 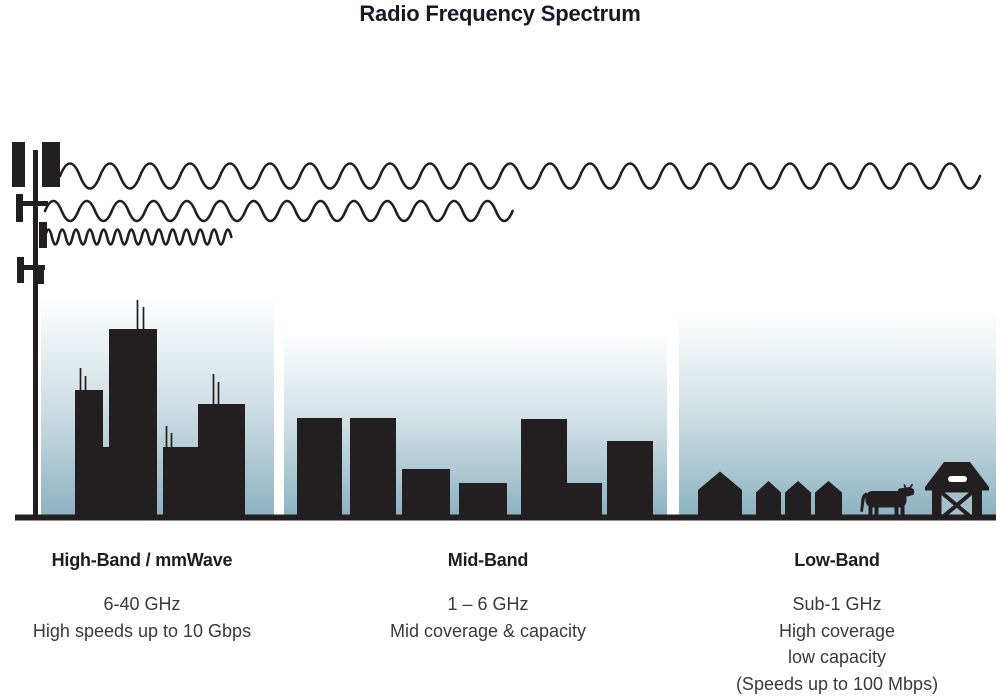 What do you see at coordinates (837, 657) in the screenshot?
I see `band-description: low capacity` at bounding box center [837, 657].